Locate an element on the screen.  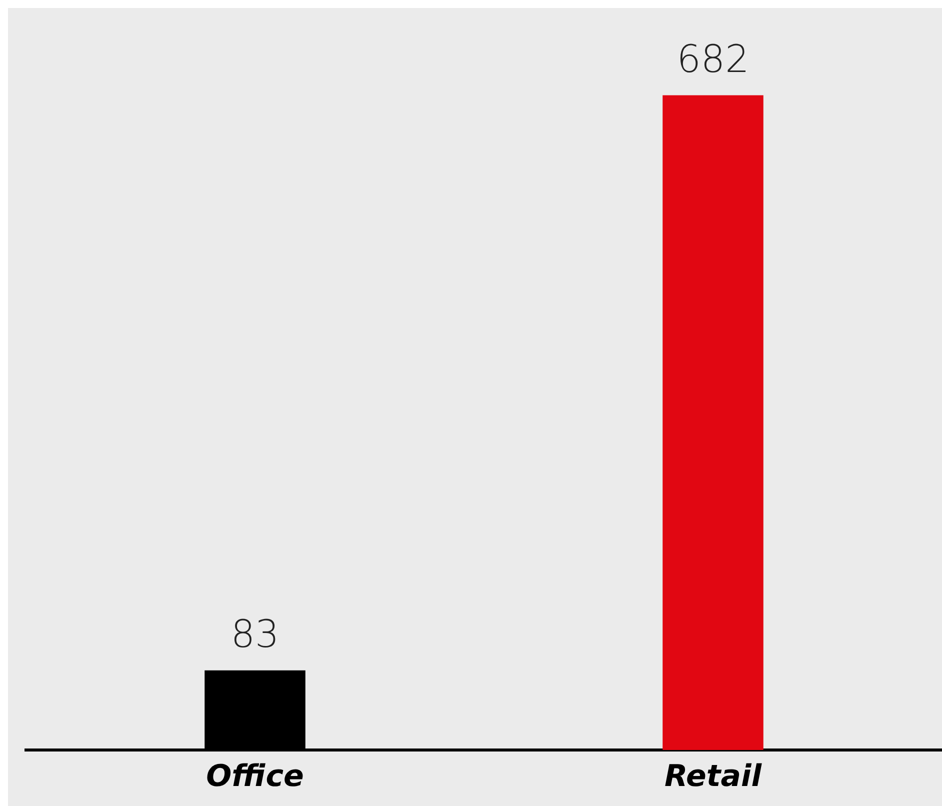
data-label: 83 is located at coordinates (255, 634).